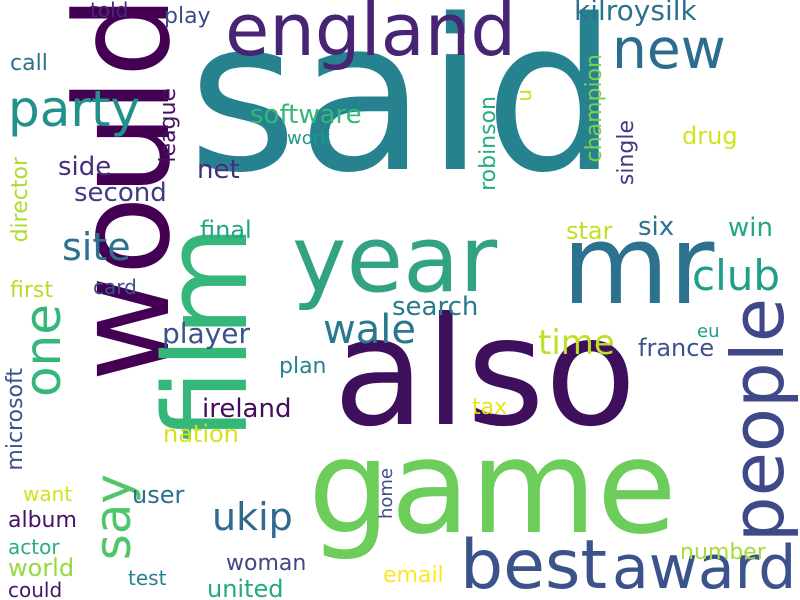 Image resolution: width=800 pixels, height=600 pixels. Describe the element at coordinates (635, 13) in the screenshot. I see `word-kilroysilk: kilroysilk` at that location.